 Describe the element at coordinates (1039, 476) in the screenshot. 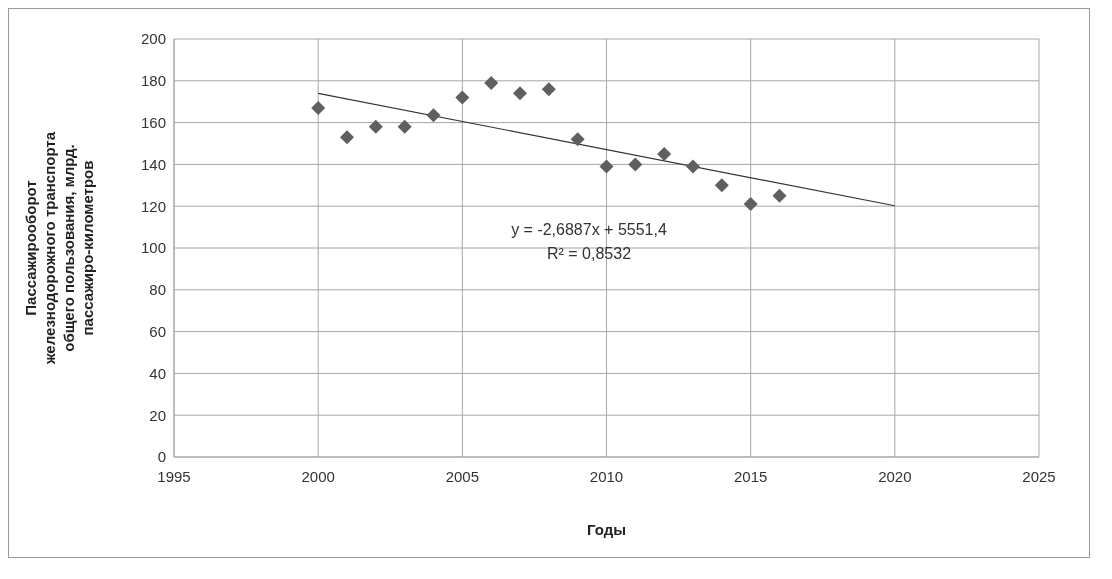

I see `x-tick-label: 2025` at that location.